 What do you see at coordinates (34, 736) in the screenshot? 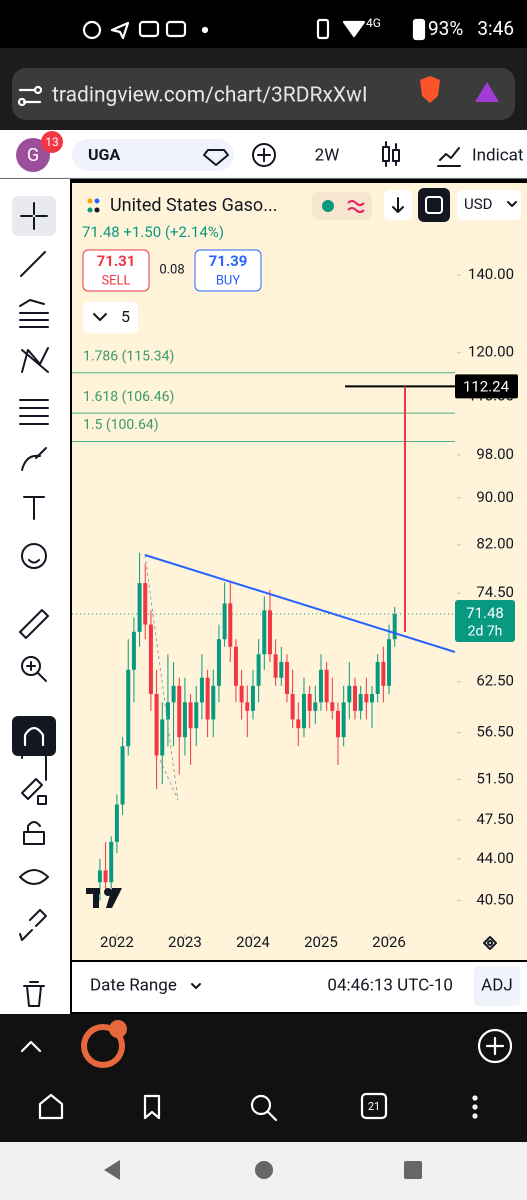
I see `magnet-icon` at bounding box center [34, 736].